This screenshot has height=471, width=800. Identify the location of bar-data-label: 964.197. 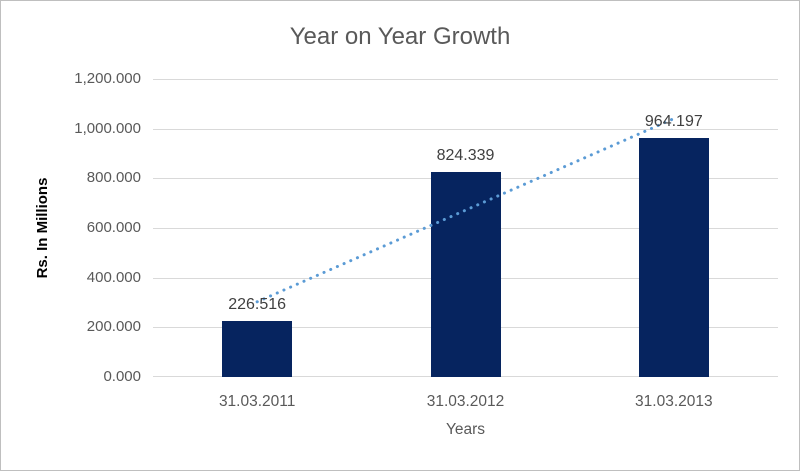
(673, 121).